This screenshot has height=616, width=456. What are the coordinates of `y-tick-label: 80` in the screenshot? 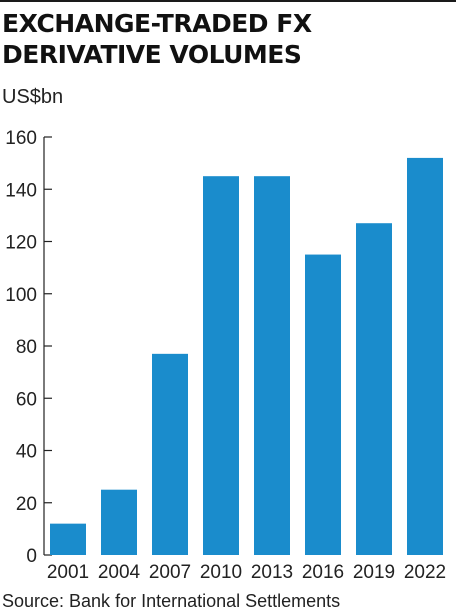 It's located at (26, 347).